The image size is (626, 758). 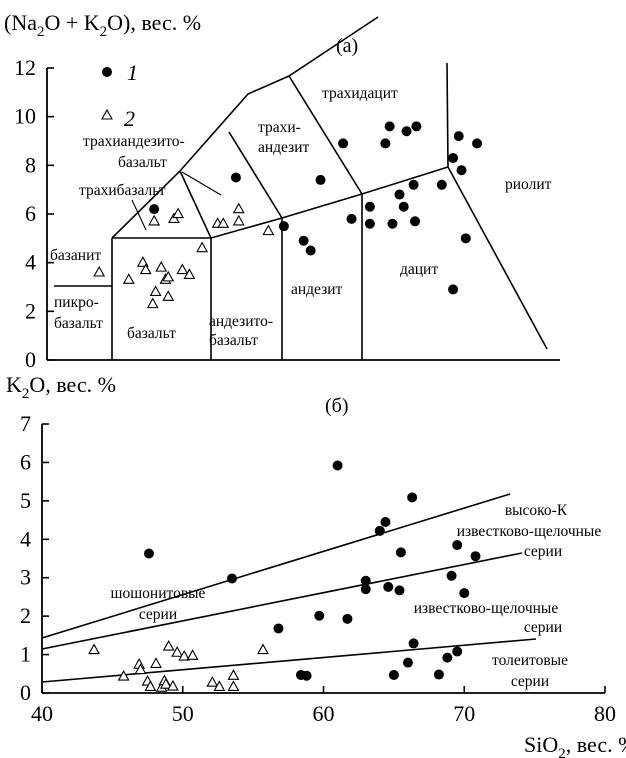 I want to click on tas-boundary-trachydacite, so click(x=325, y=217).